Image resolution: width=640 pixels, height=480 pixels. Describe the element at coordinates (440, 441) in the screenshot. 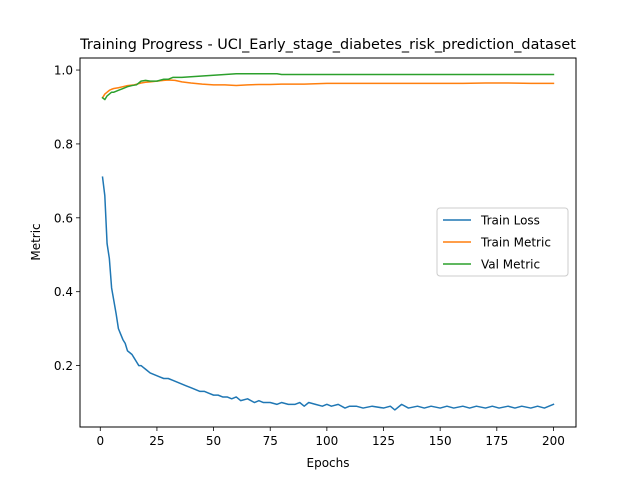

I see `x-tick-label: 150` at that location.